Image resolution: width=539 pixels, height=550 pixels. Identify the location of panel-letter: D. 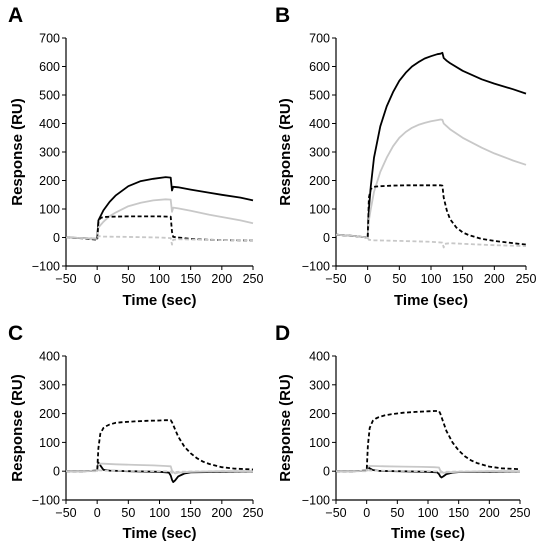
(282, 333).